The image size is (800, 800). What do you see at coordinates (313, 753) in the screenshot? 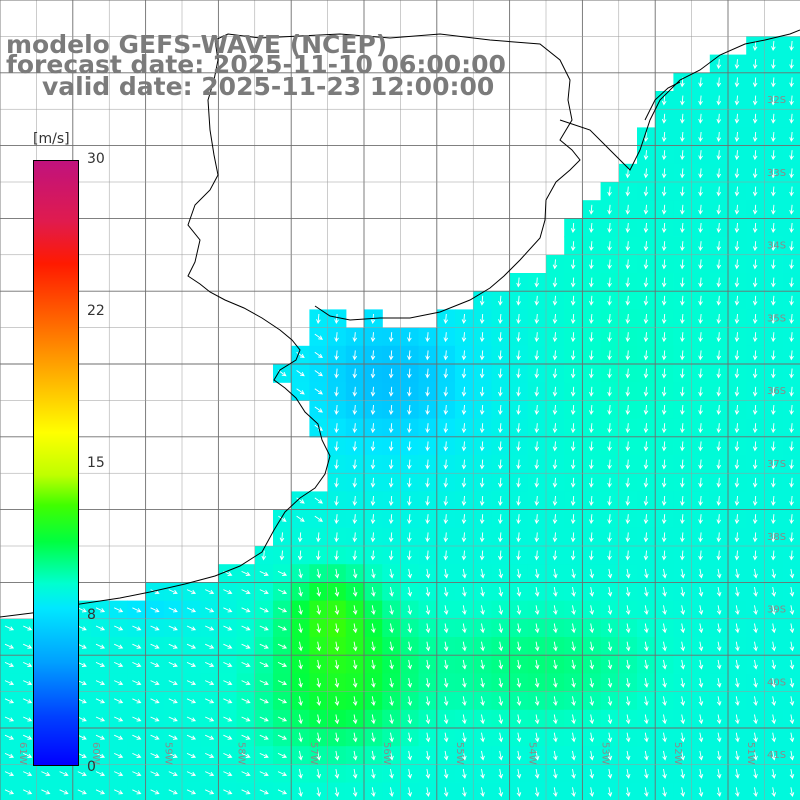
I see `lon-label: 57W` at bounding box center [313, 753].